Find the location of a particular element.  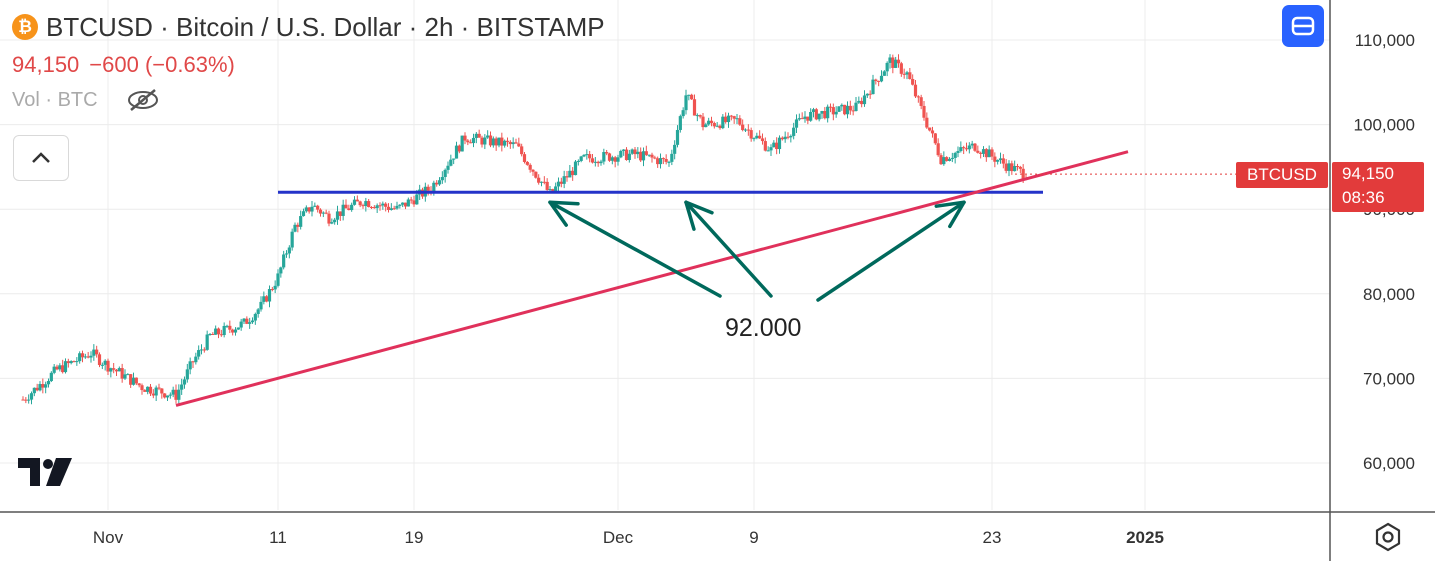

y-tick-label: 100,000 is located at coordinates (1384, 125).